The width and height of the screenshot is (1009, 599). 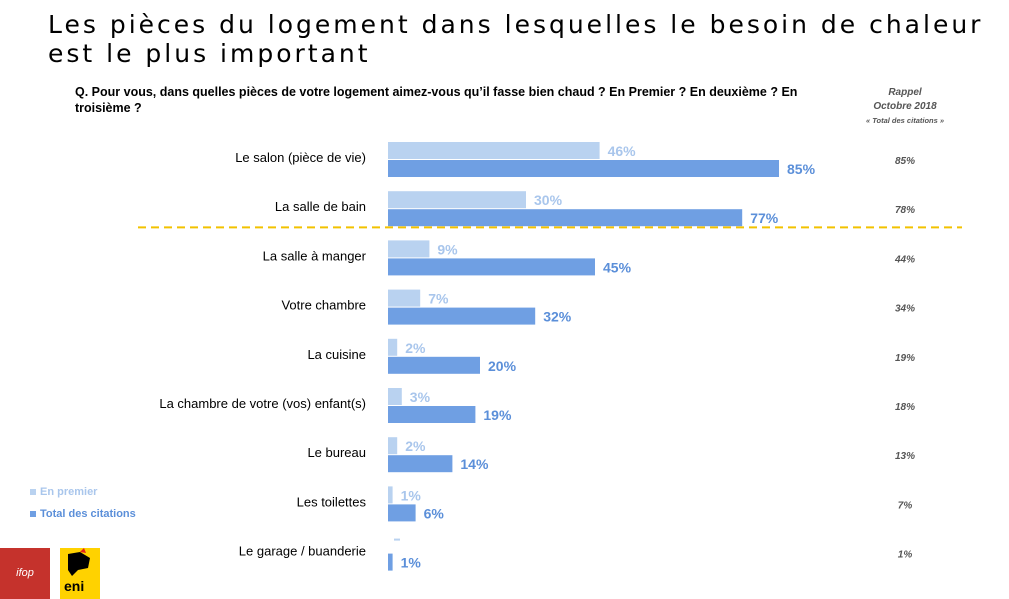 I want to click on rappel-value: 19%, so click(x=905, y=358).